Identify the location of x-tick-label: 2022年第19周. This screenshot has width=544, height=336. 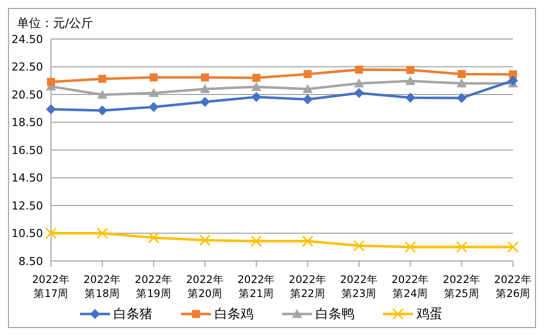
(153, 287).